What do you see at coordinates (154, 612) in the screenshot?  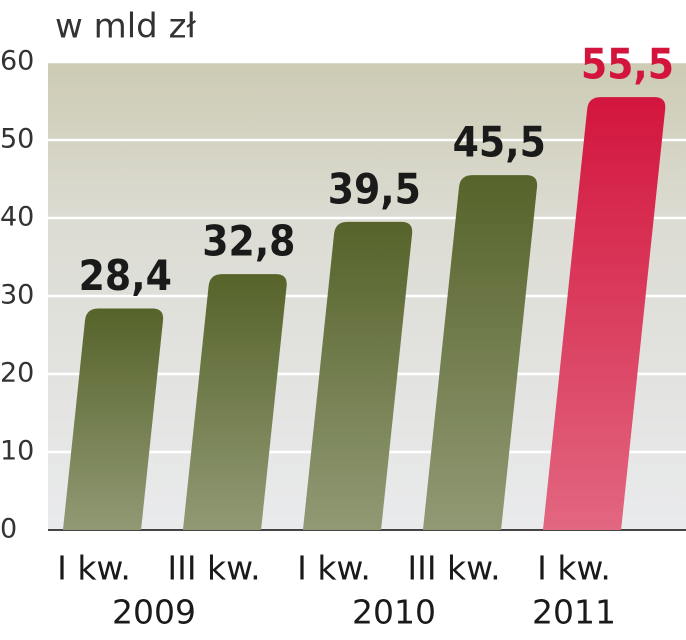 I see `group-label: 2009` at bounding box center [154, 612].